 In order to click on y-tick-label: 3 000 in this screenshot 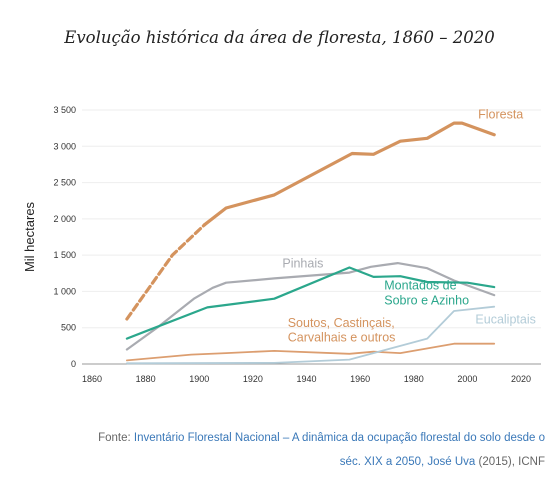, I will do `click(64, 146)`.